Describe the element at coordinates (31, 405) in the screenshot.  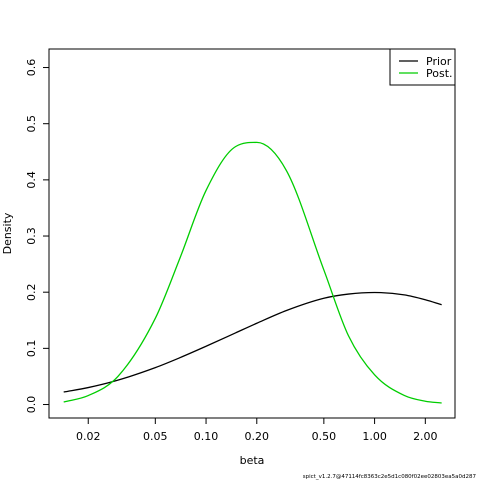
I see `y-tick-label: 0.0` at that location.